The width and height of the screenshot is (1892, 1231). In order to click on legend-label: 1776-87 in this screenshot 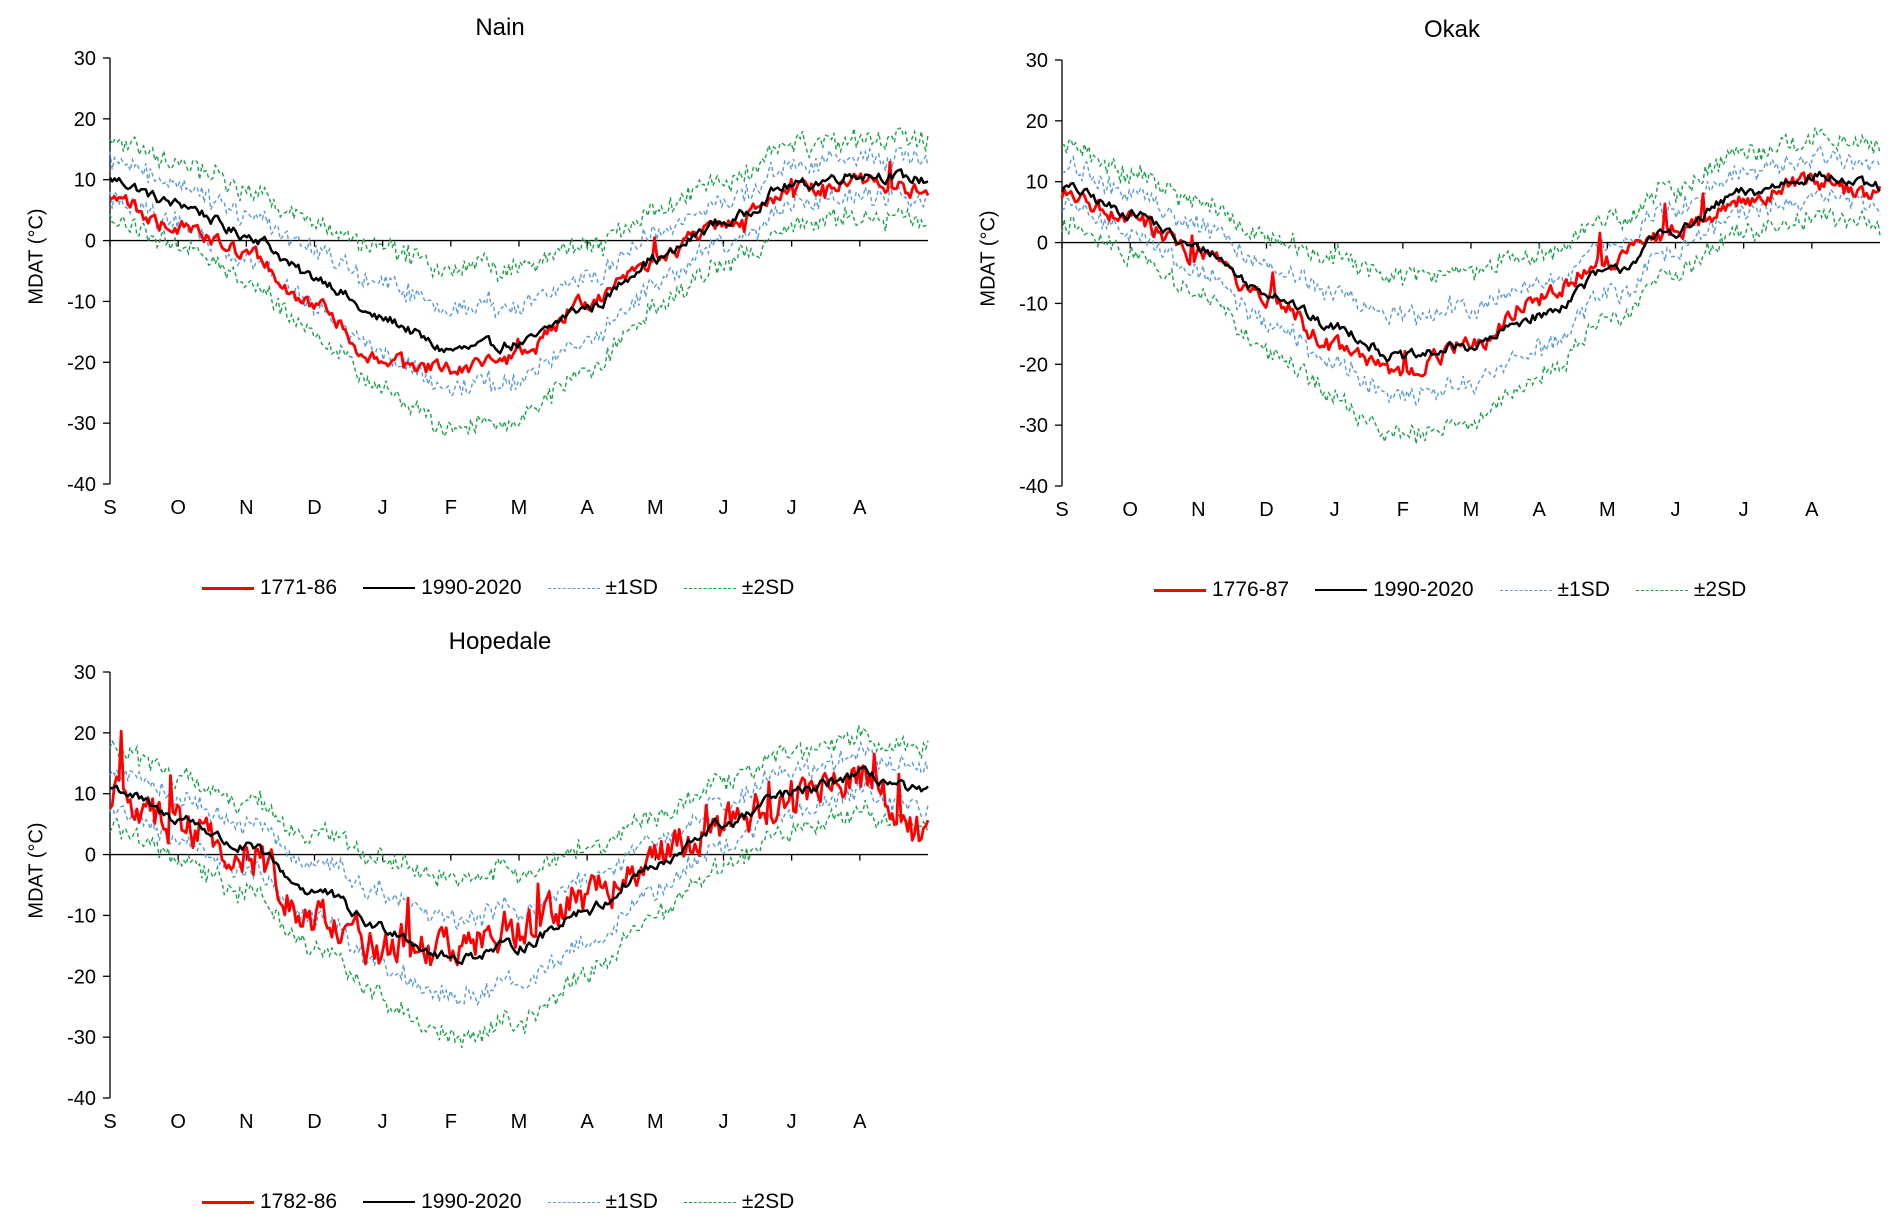, I will do `click(1251, 589)`.